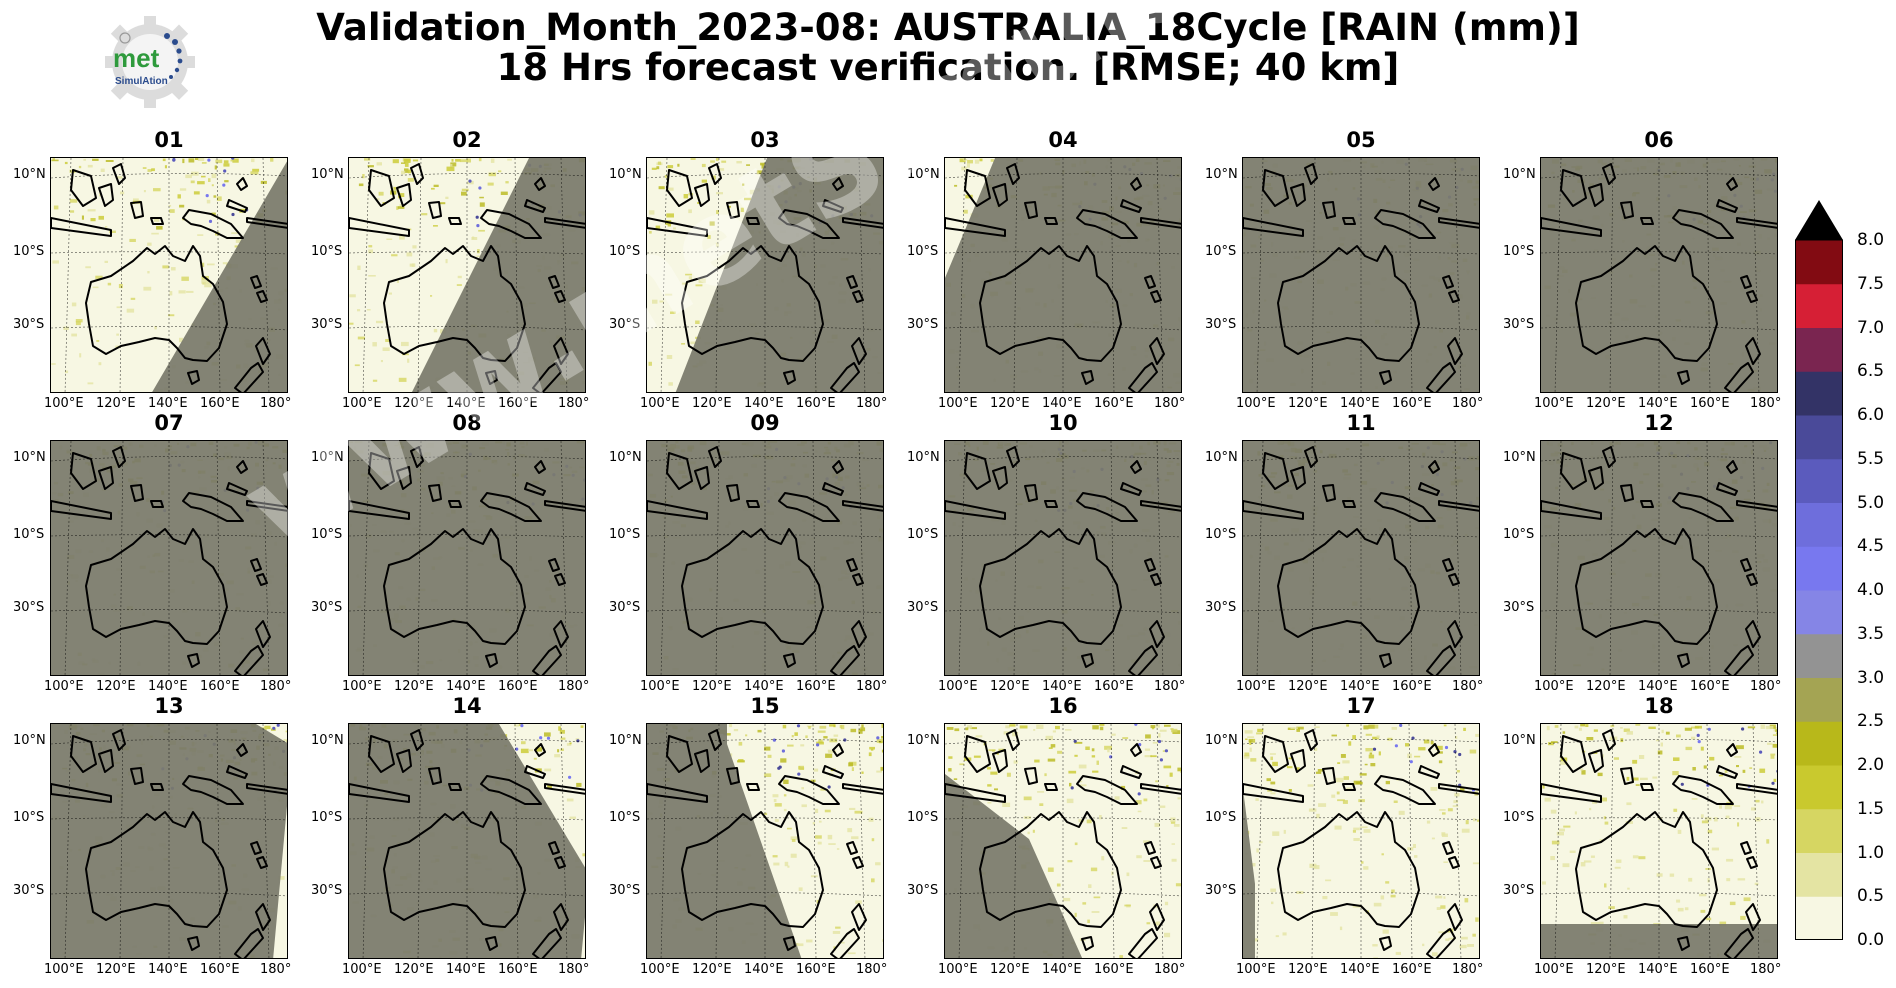  I want to click on colorbar-tick-label: 5.5, so click(1871, 458).